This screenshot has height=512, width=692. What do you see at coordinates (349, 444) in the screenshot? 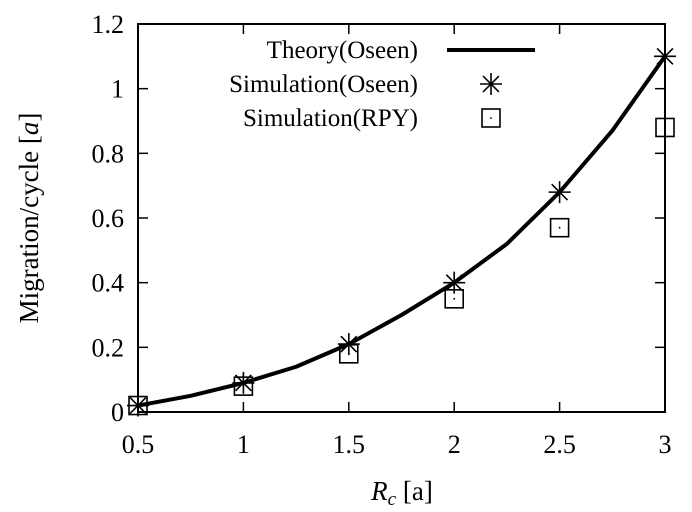
I see `x-tick-label-2: 1.5` at bounding box center [349, 444].